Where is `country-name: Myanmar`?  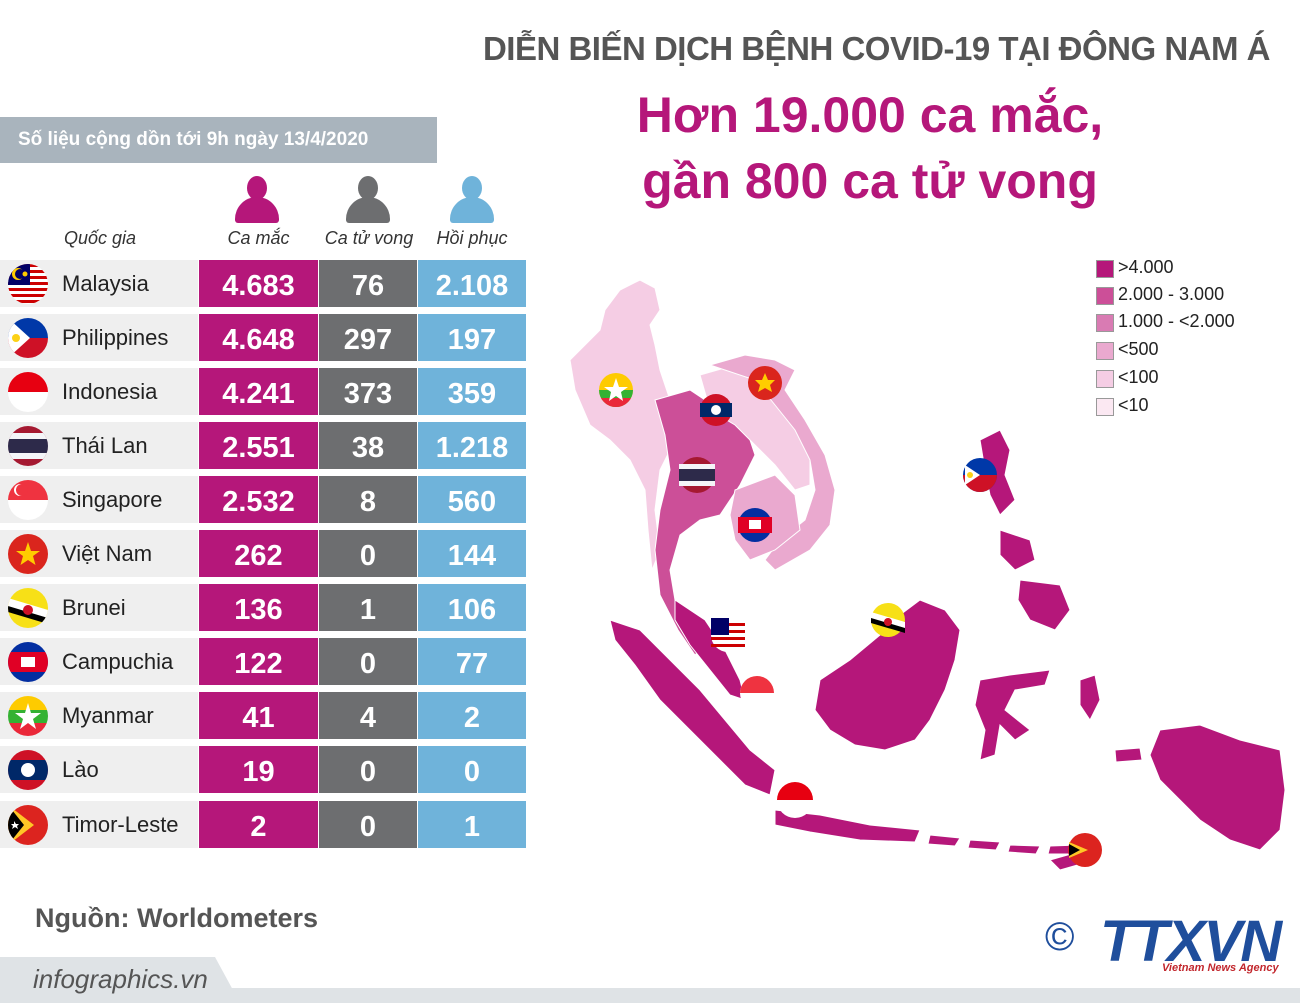
country-name: Myanmar is located at coordinates (108, 715).